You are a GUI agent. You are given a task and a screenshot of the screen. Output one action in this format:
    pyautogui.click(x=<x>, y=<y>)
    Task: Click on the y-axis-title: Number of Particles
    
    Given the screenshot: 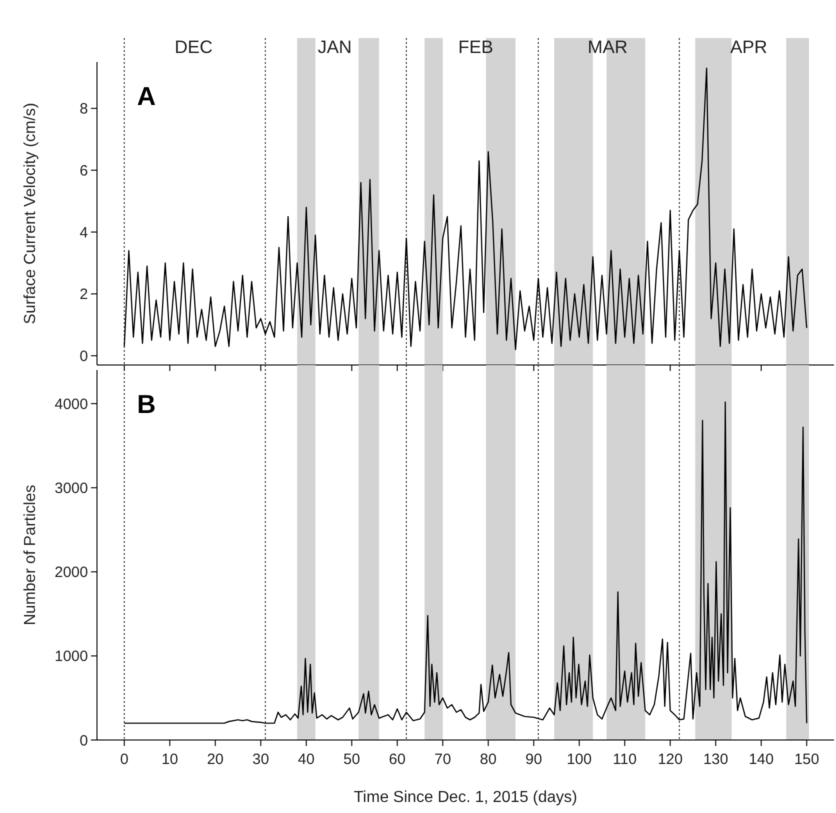 What is the action you would take?
    pyautogui.click(x=30, y=555)
    